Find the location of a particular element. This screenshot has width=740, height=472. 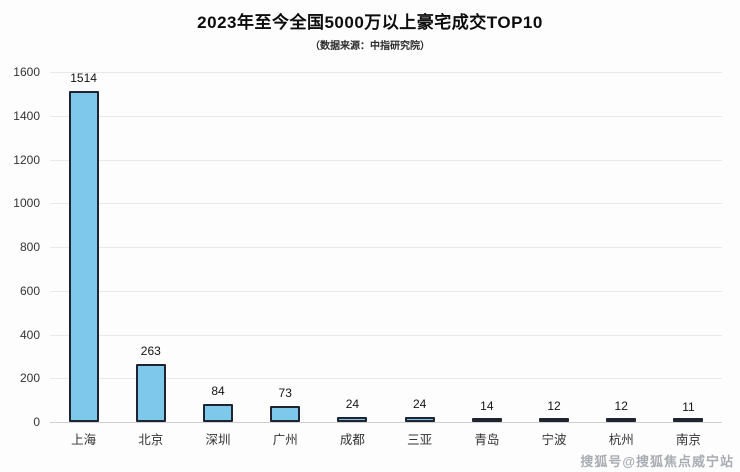

x-axis-label: 宁波 is located at coordinates (554, 440).